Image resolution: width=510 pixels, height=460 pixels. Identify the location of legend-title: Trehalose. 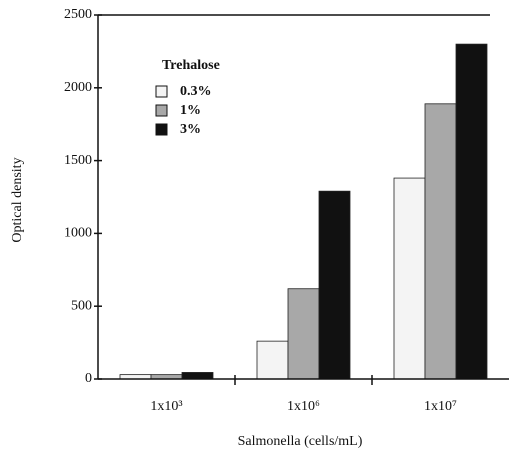
(191, 65).